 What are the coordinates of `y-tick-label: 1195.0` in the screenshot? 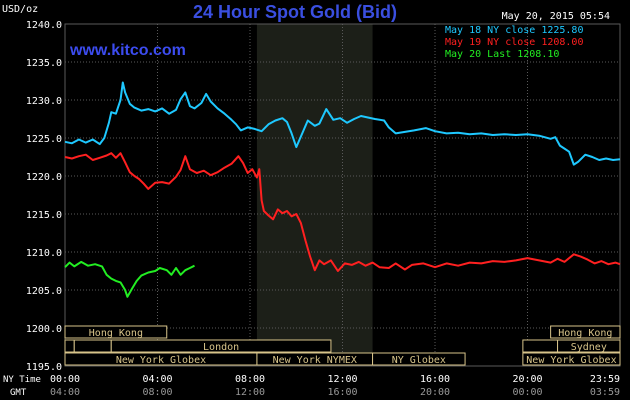 It's located at (44, 367).